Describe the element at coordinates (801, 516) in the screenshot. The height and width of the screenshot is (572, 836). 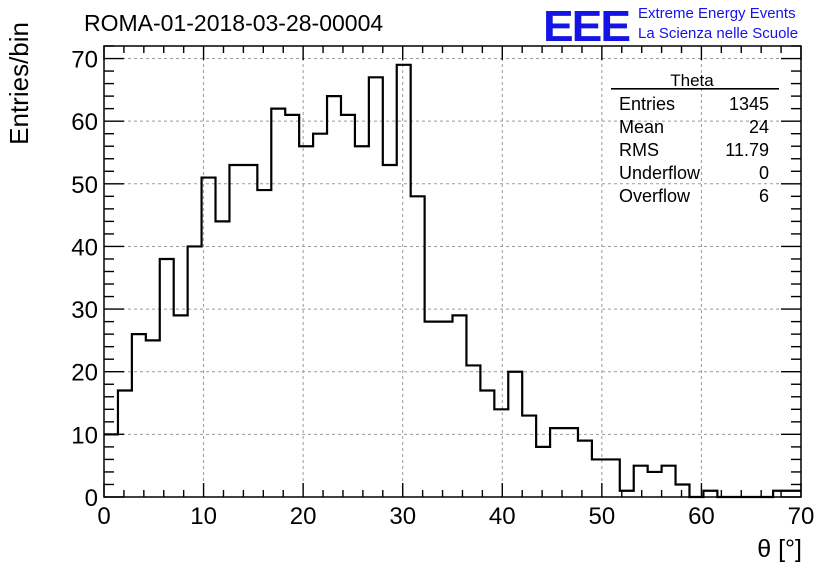
I see `x-tick-label: 70` at that location.